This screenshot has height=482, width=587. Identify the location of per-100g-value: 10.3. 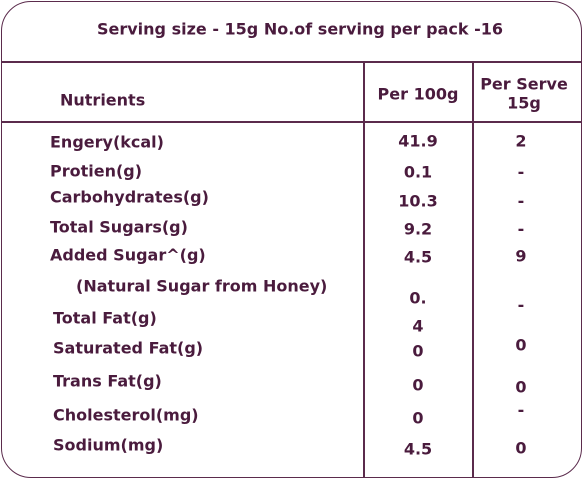
(418, 201).